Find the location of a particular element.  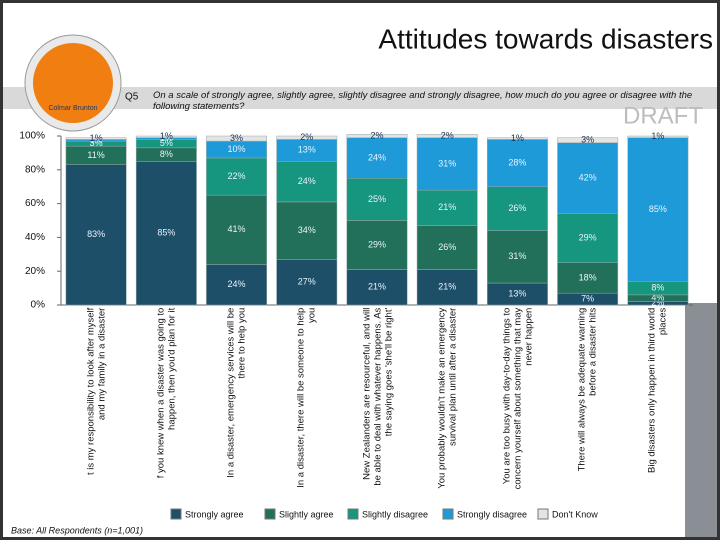

data-label: 7% is located at coordinates (587, 298).